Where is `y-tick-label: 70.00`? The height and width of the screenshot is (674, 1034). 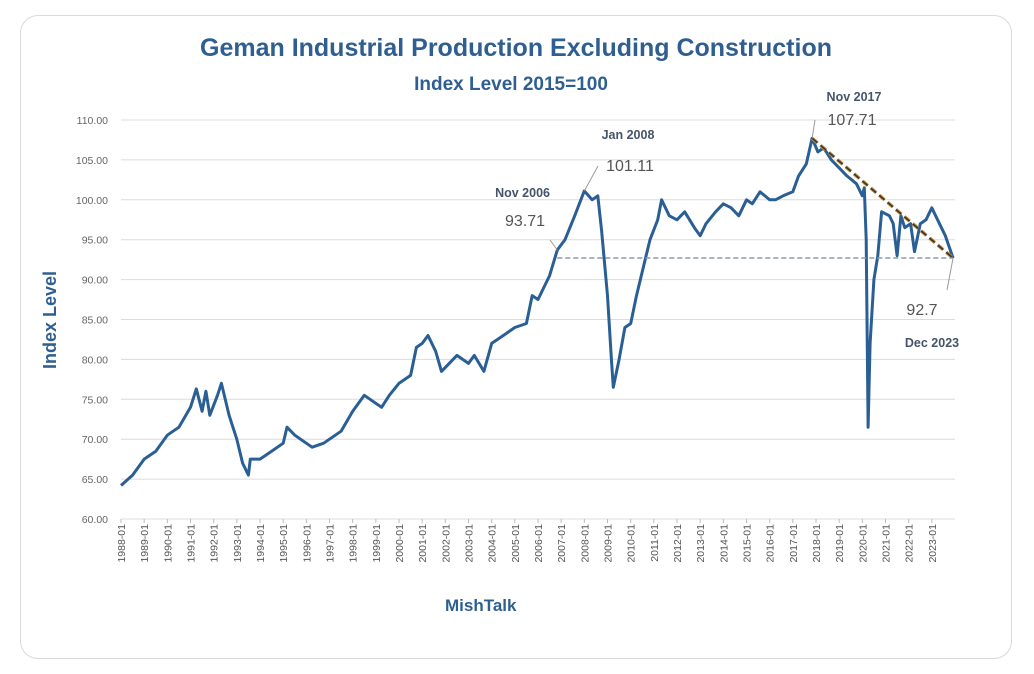 y-tick-label: 70.00 is located at coordinates (95, 440).